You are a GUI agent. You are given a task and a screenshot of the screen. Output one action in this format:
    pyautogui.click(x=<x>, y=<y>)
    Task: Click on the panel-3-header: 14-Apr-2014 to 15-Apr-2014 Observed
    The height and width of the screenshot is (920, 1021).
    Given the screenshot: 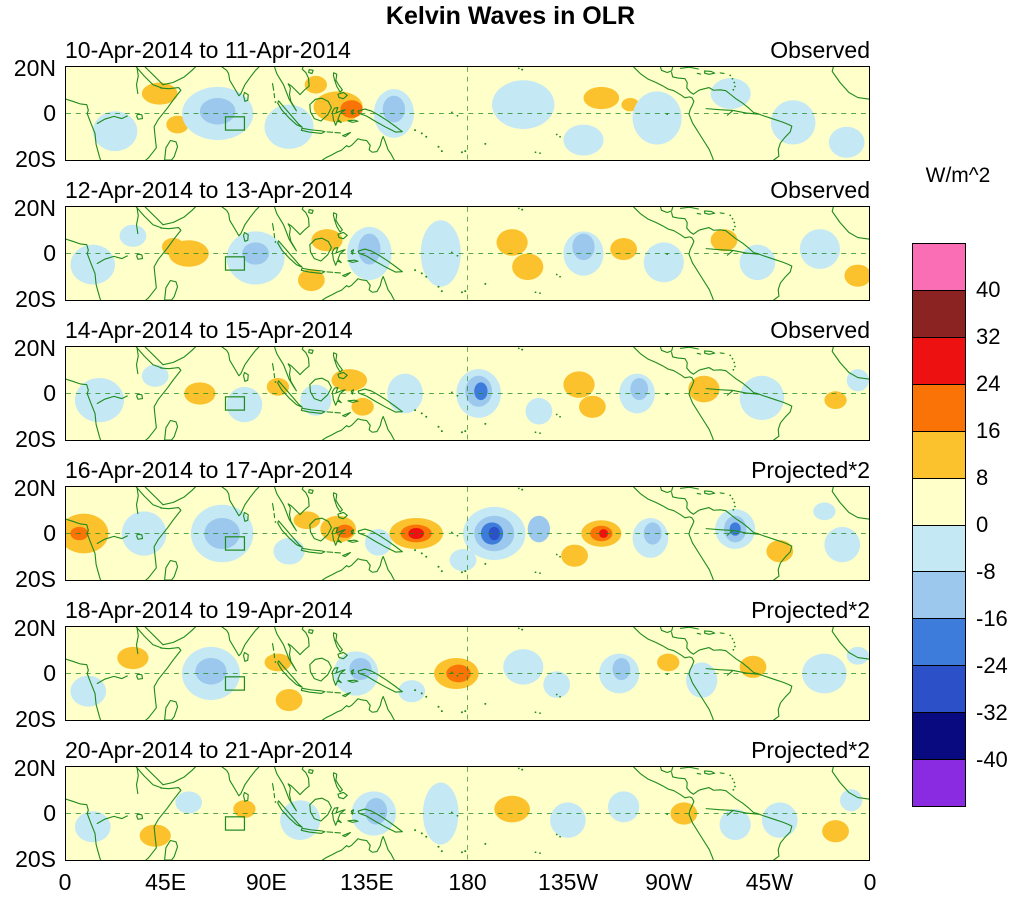 What is the action you would take?
    pyautogui.click(x=467, y=330)
    